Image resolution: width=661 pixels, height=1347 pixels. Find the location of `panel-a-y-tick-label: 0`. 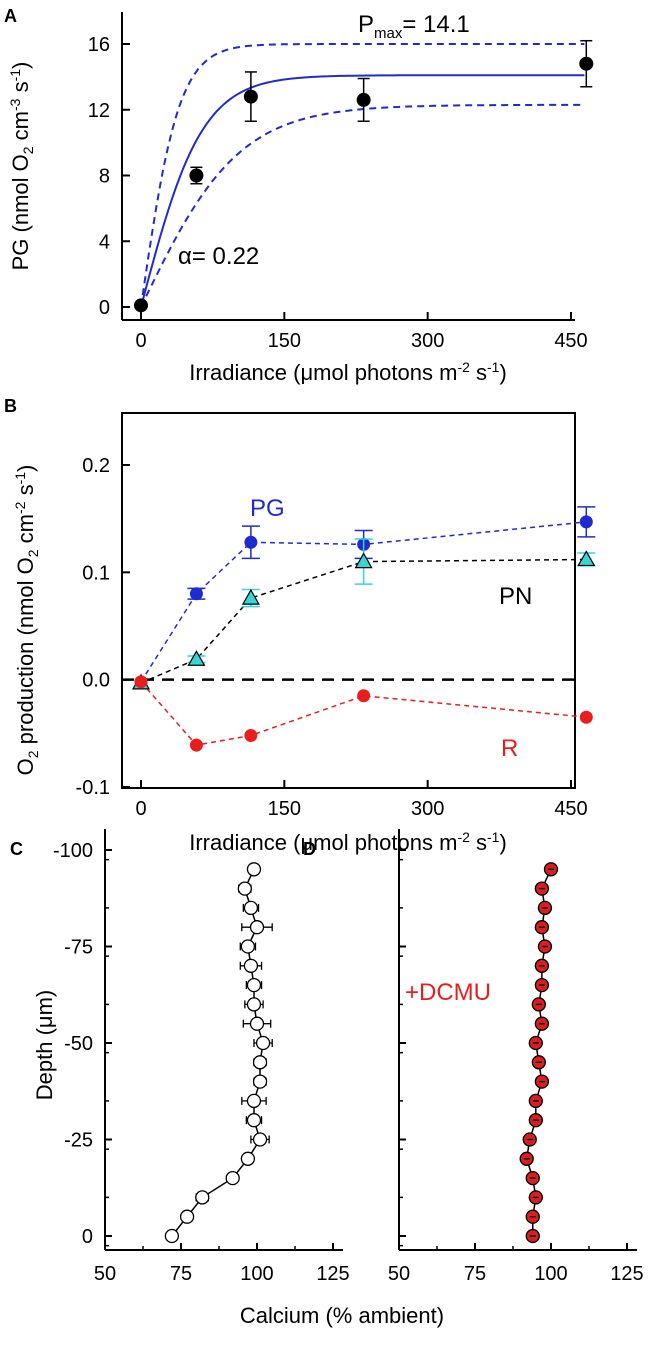

panel-a-y-tick-label: 0 is located at coordinates (104, 308).